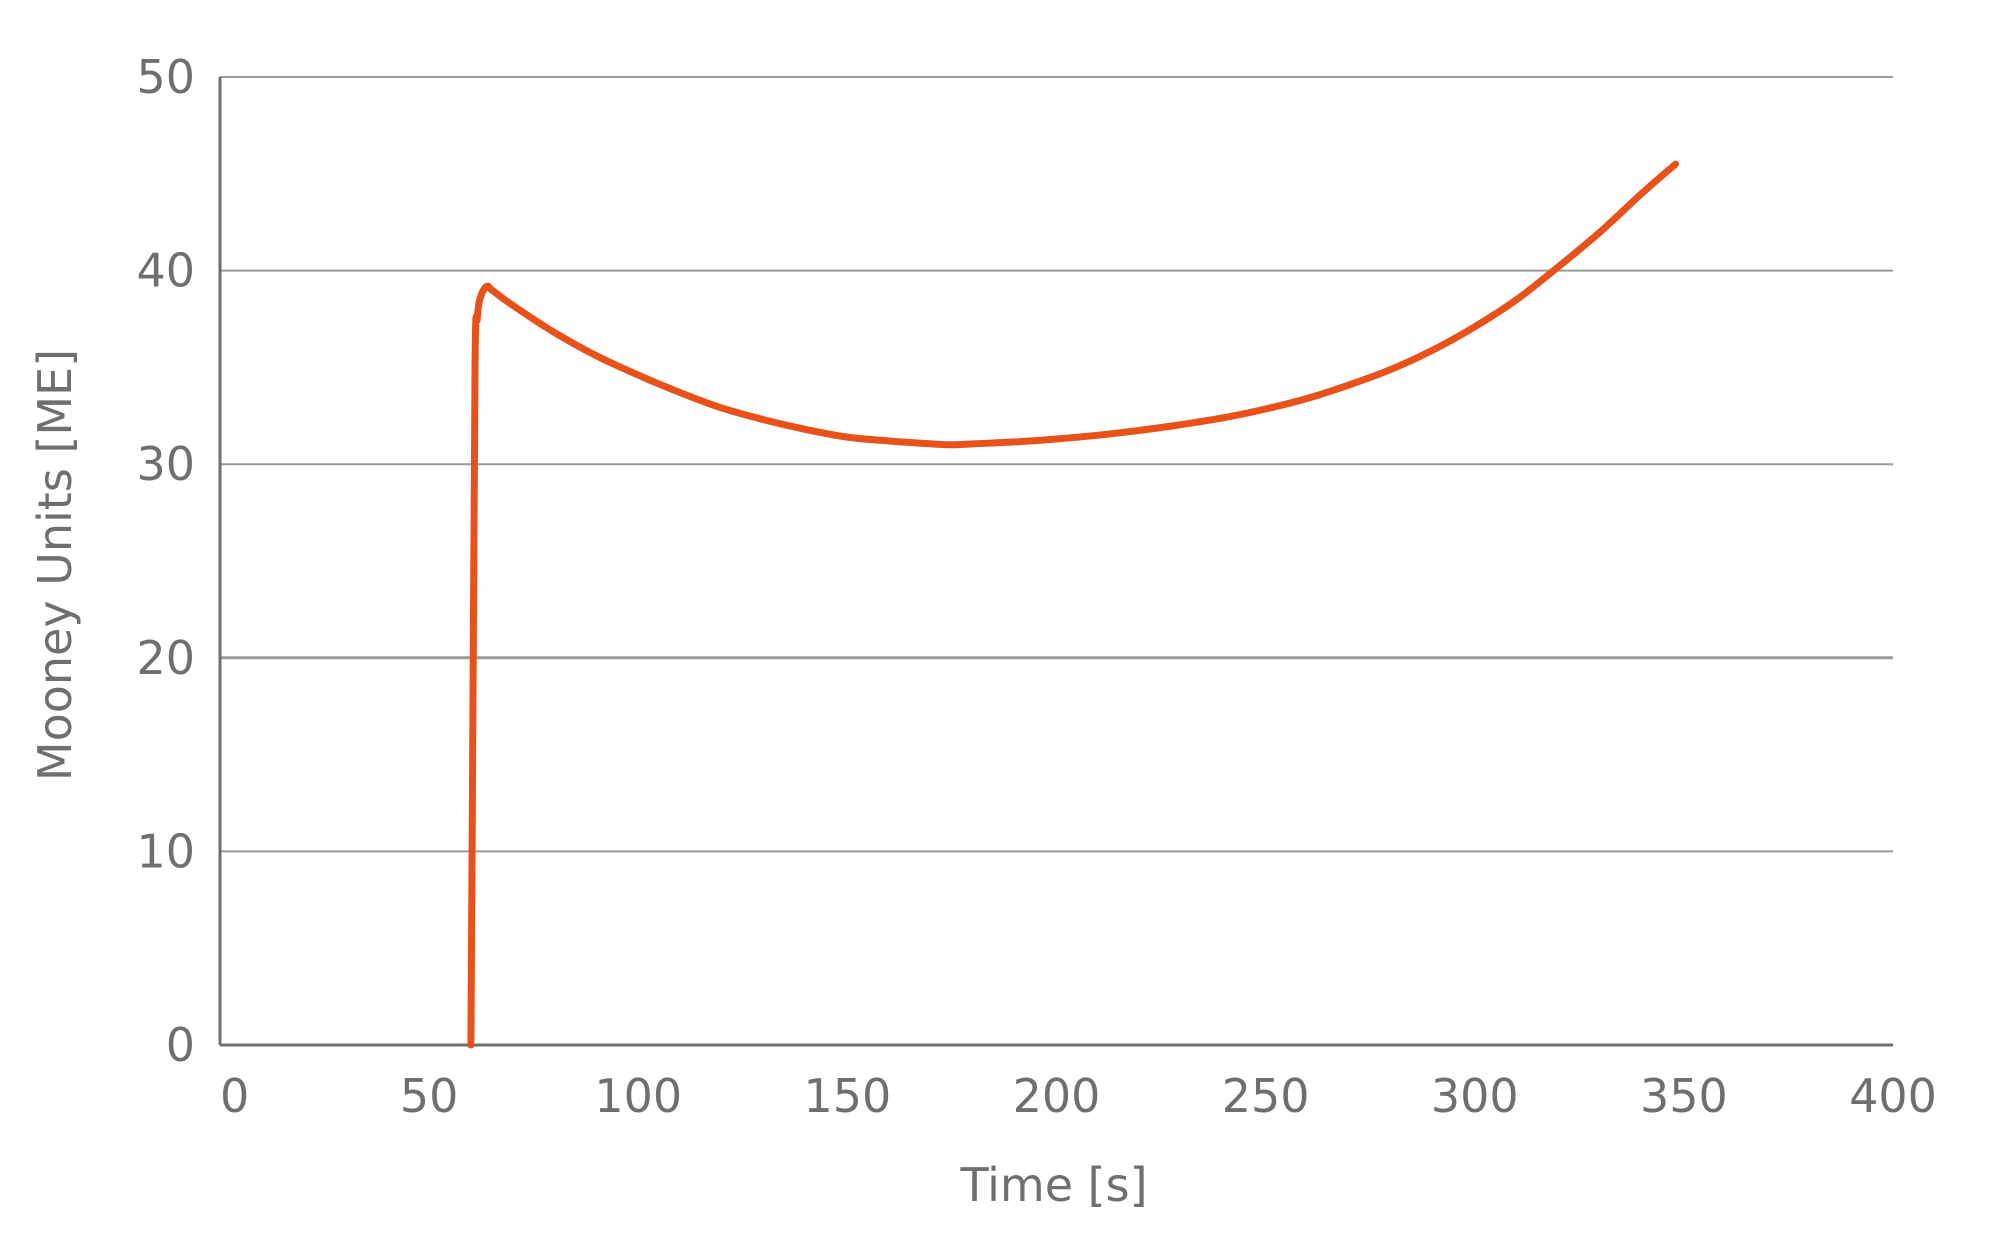 The width and height of the screenshot is (2000, 1243). Describe the element at coordinates (165, 77) in the screenshot. I see `y-tick-label-50: 50` at that location.